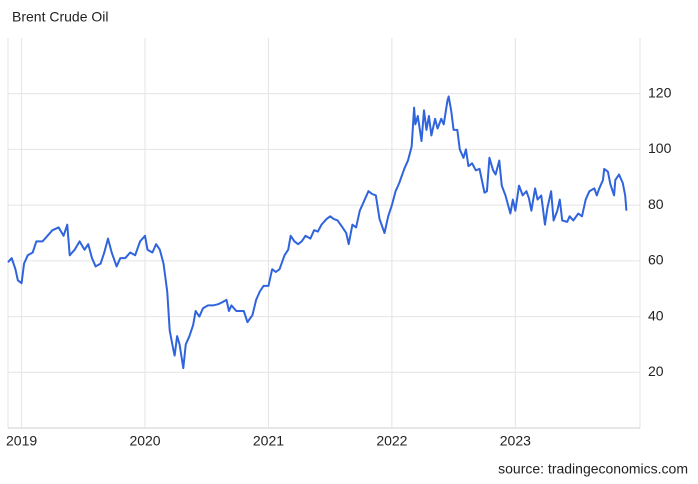 The height and width of the screenshot is (484, 698). Describe the element at coordinates (21, 441) in the screenshot. I see `x-tick-label: 2019` at that location.